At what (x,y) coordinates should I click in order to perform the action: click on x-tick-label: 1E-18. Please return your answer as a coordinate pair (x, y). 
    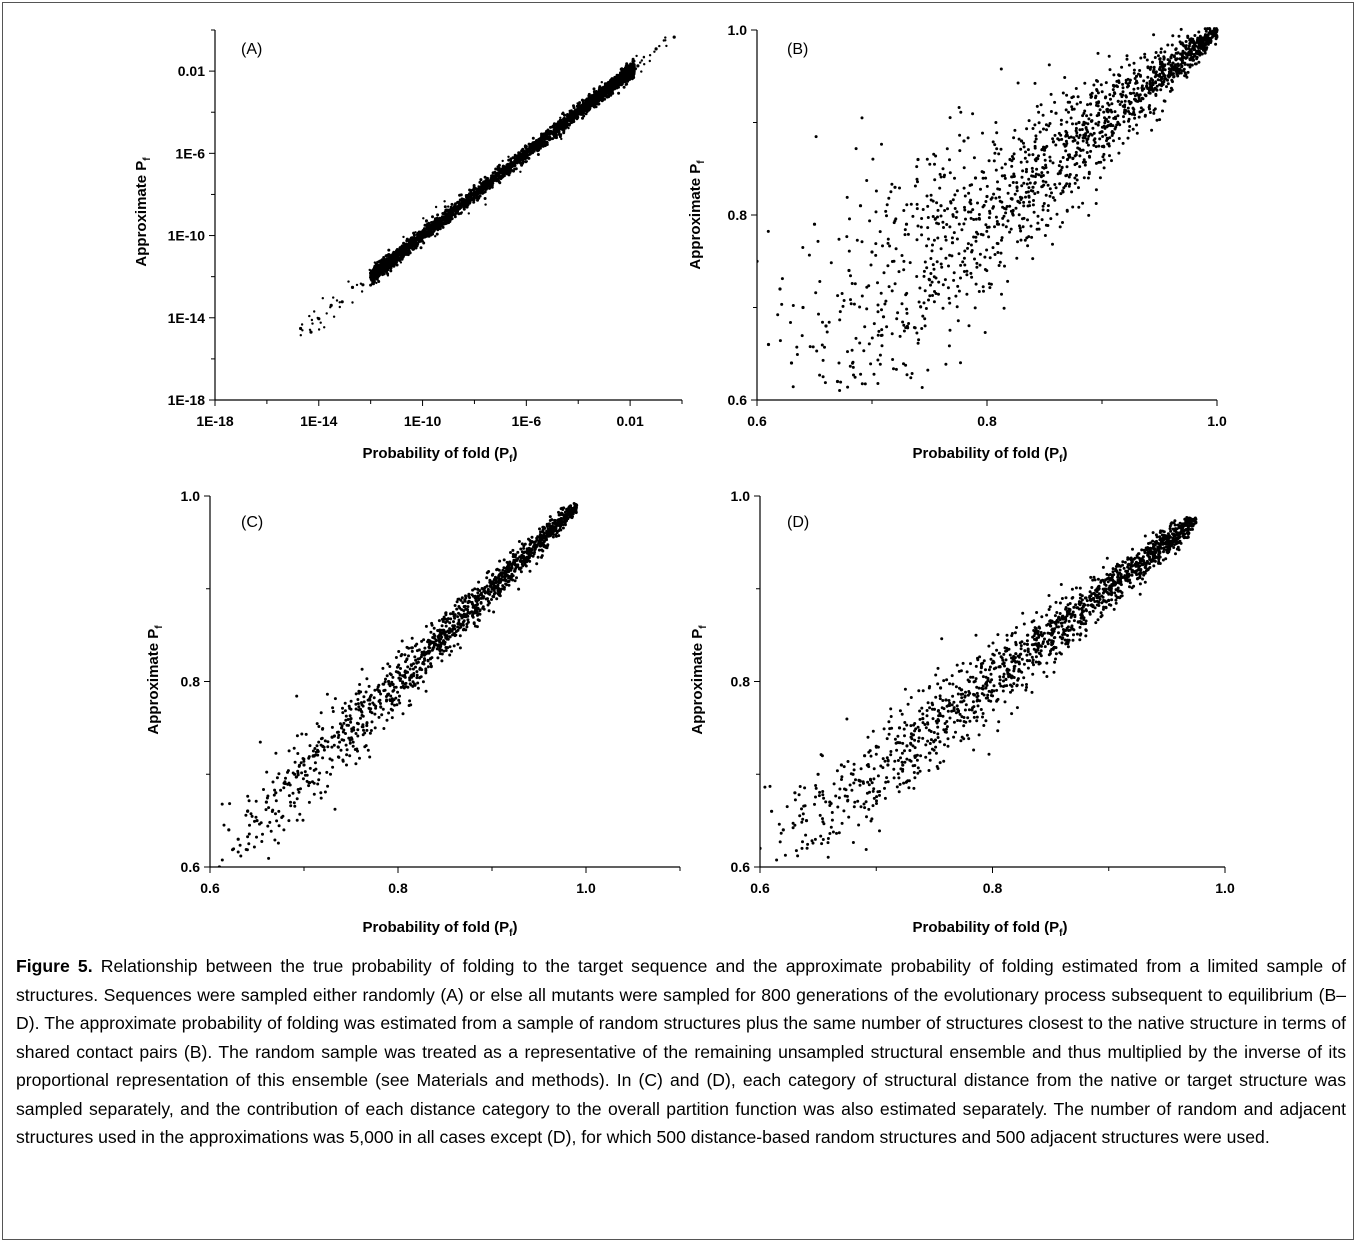
    Looking at the image, I should click on (215, 421).